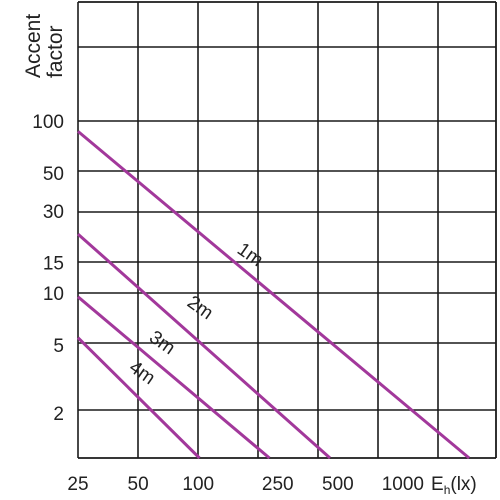 The image size is (500, 500). I want to click on y-tick-label: 30, so click(53, 212).